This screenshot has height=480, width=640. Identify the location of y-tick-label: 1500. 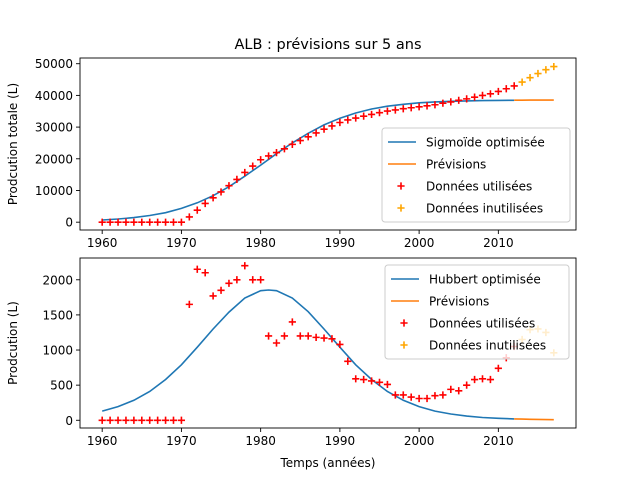
(57, 315).